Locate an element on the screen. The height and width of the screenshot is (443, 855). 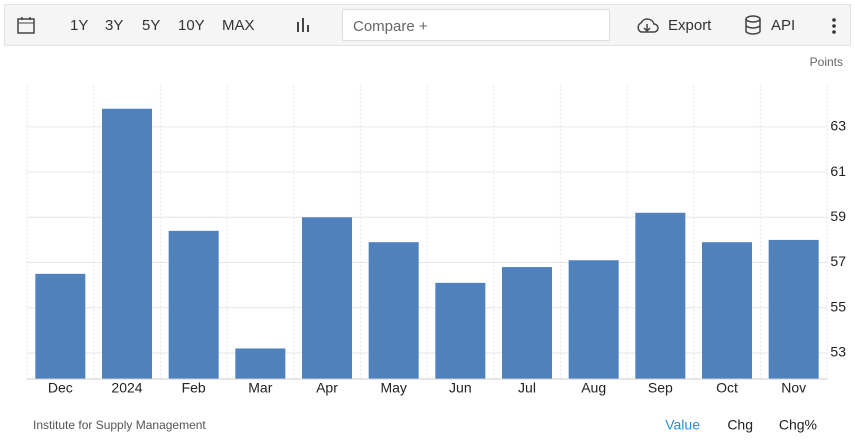
x-tick-label: May is located at coordinates (393, 388).